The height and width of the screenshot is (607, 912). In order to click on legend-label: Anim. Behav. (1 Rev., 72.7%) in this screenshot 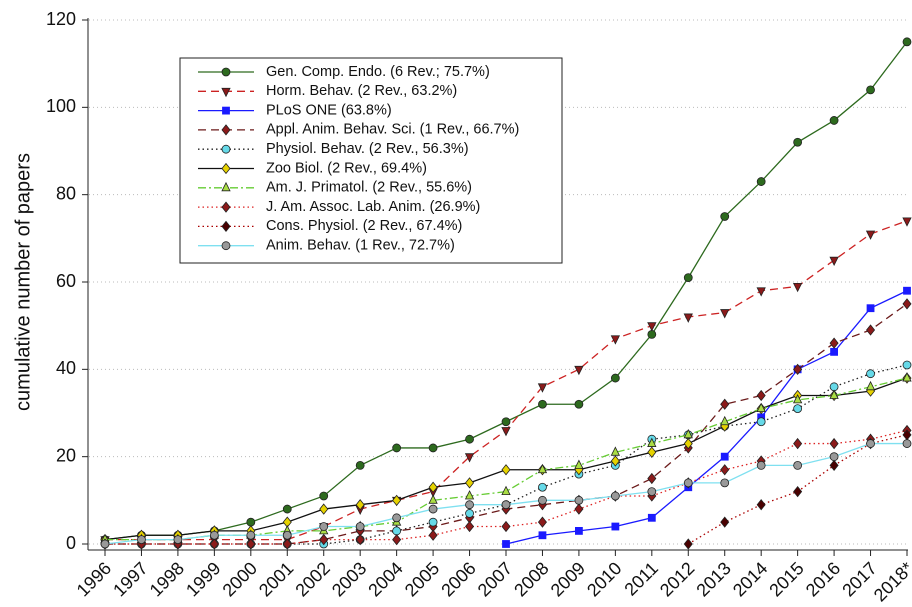, I will do `click(360, 246)`.